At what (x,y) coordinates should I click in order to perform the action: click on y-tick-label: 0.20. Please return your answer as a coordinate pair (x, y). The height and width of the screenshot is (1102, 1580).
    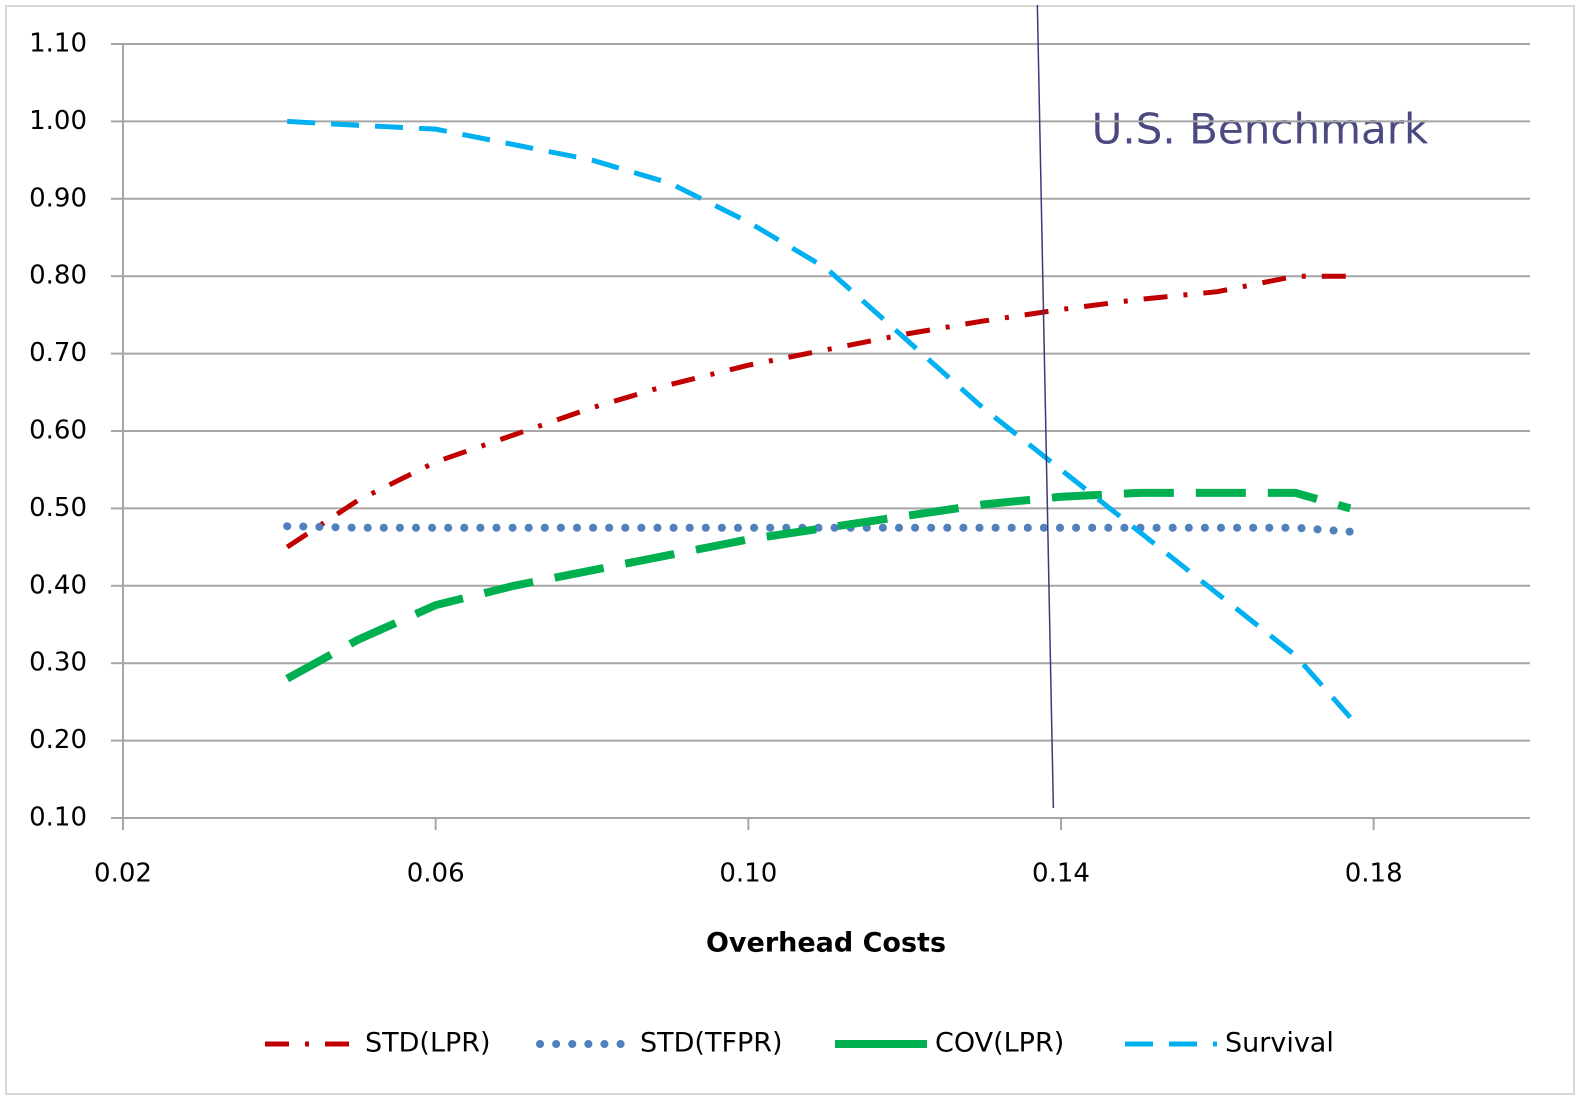
    Looking at the image, I should click on (58, 740).